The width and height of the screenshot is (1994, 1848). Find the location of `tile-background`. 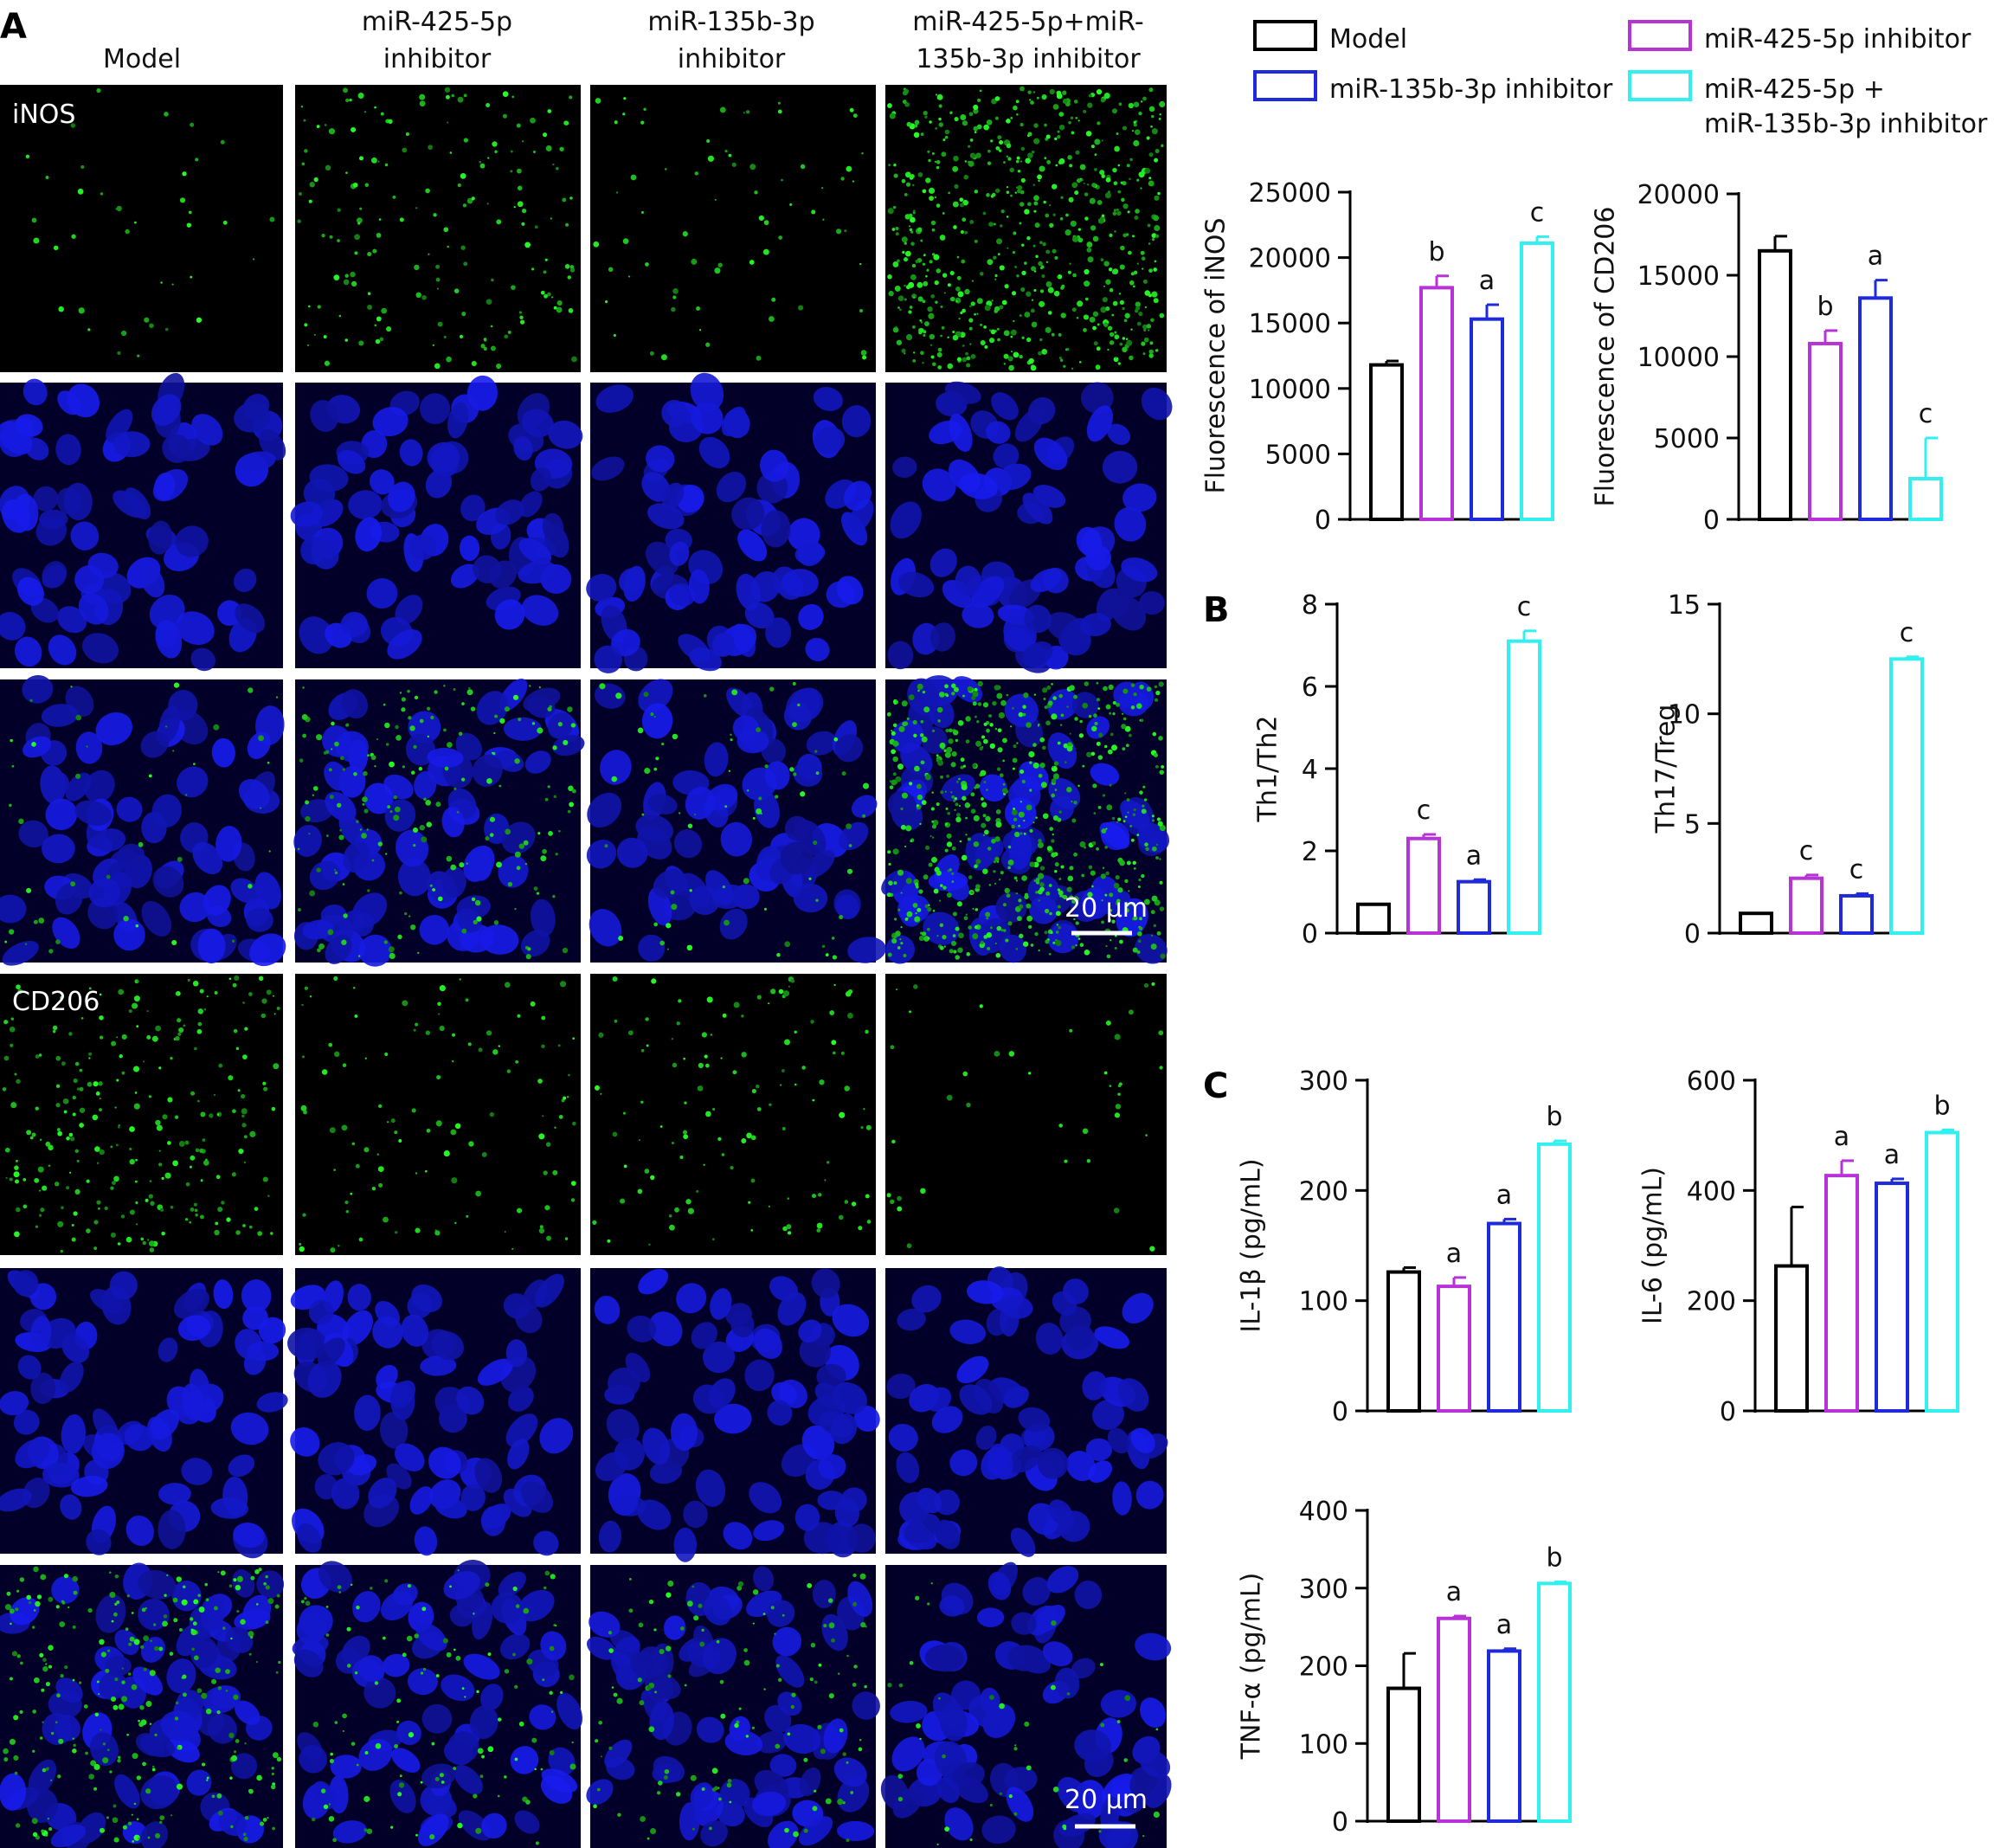

tile-background is located at coordinates (1026, 1114).